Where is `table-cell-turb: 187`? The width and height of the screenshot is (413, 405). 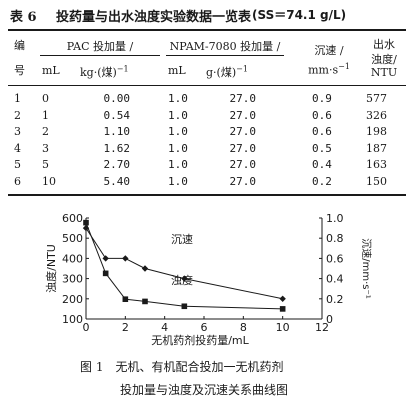
table-cell-turb: 187 is located at coordinates (376, 148).